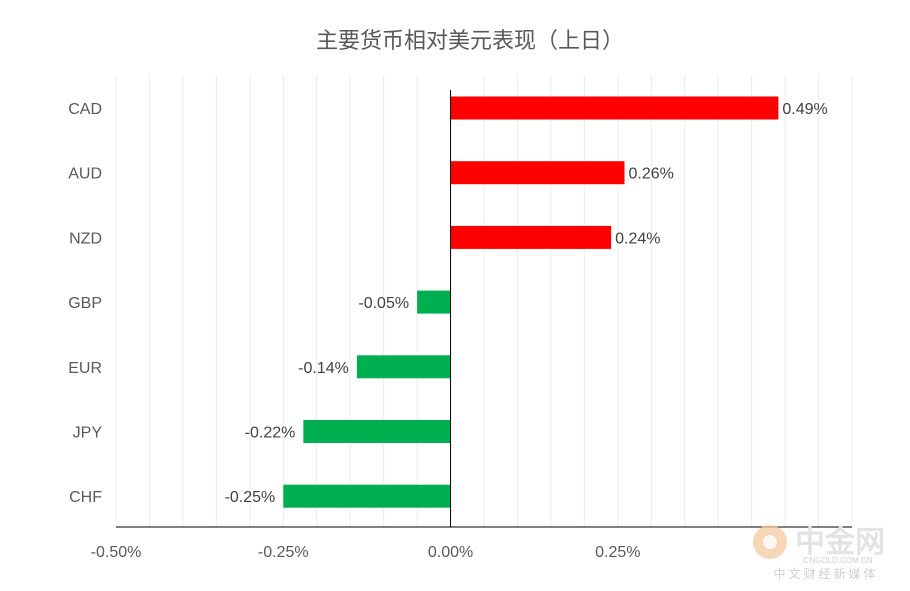 This screenshot has height=591, width=910. What do you see at coordinates (531, 237) in the screenshot?
I see `bar-nzd` at bounding box center [531, 237].